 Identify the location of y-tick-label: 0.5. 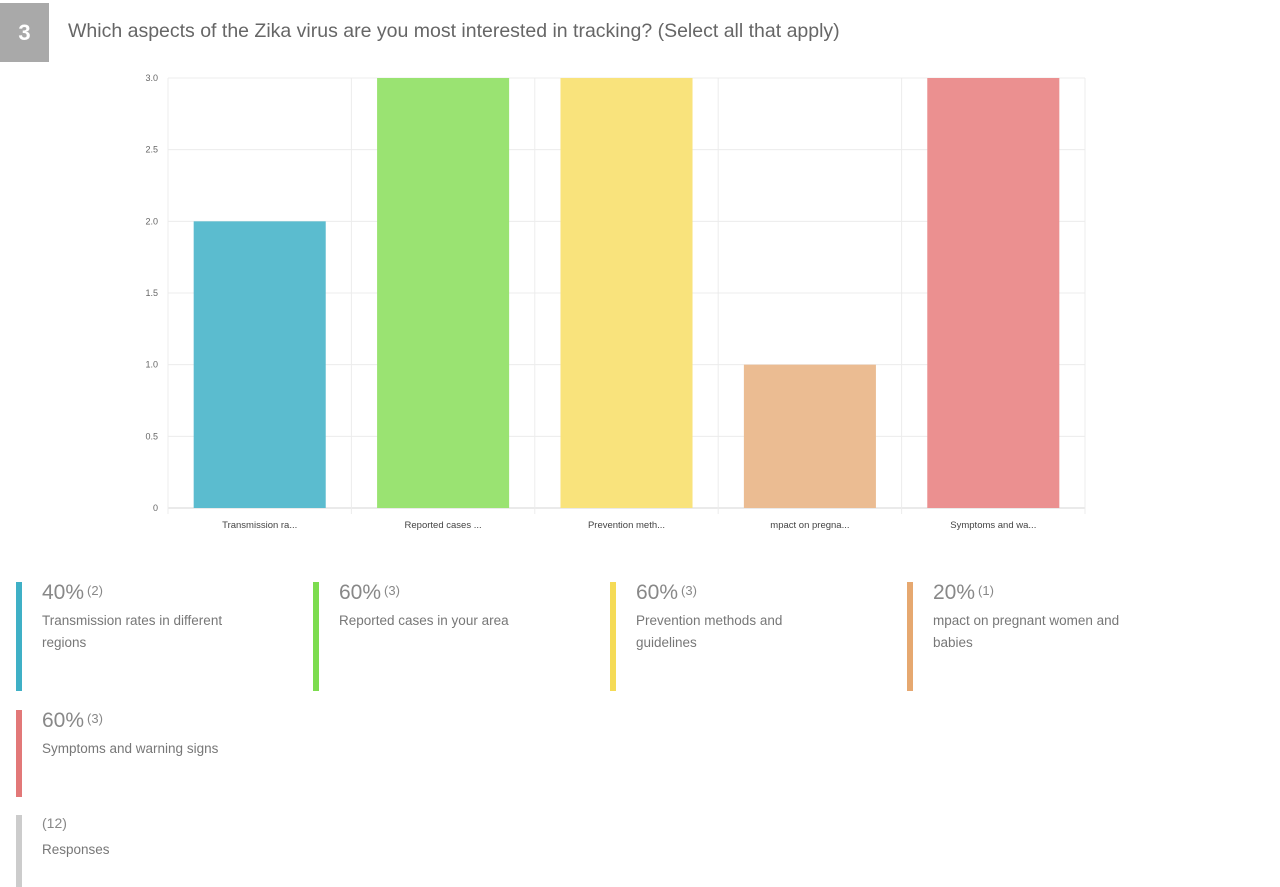
(151, 436).